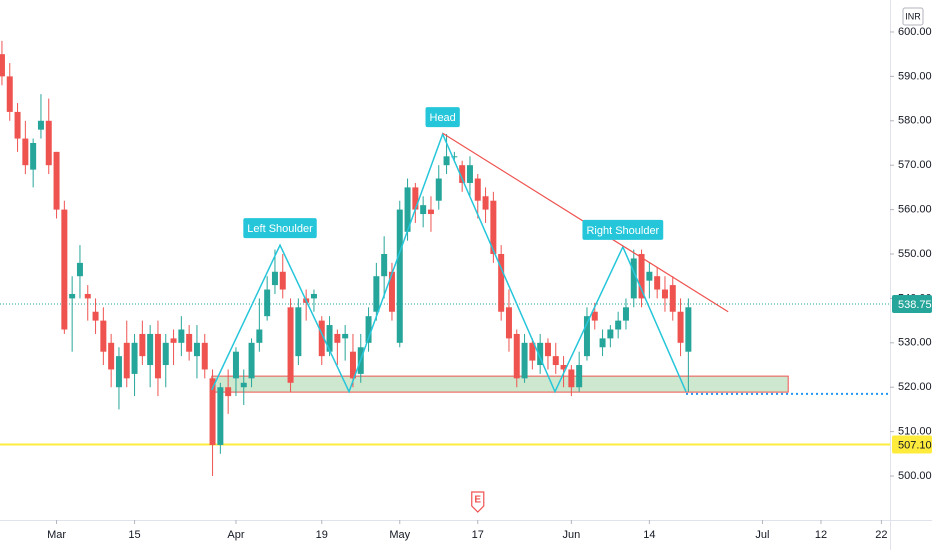 This screenshot has width=932, height=550. I want to click on currency-box, so click(913, 16).